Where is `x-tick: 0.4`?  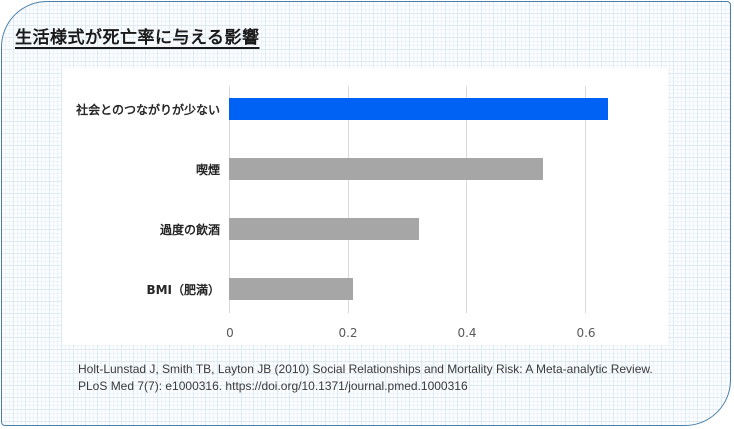 x-tick: 0.4 is located at coordinates (467, 333).